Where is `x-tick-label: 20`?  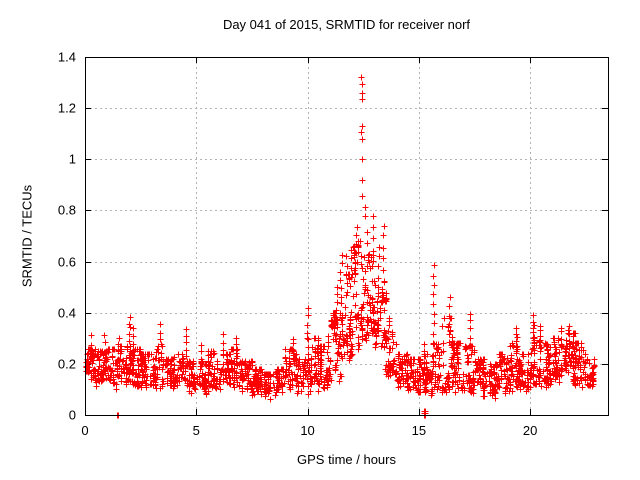 x-tick-label: 20 is located at coordinates (530, 430).